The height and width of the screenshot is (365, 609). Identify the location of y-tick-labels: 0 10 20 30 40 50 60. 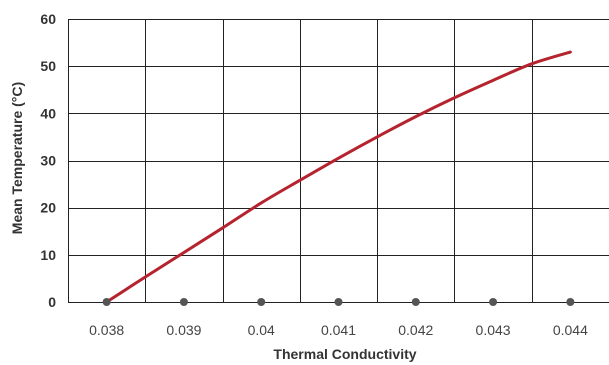
(48, 160).